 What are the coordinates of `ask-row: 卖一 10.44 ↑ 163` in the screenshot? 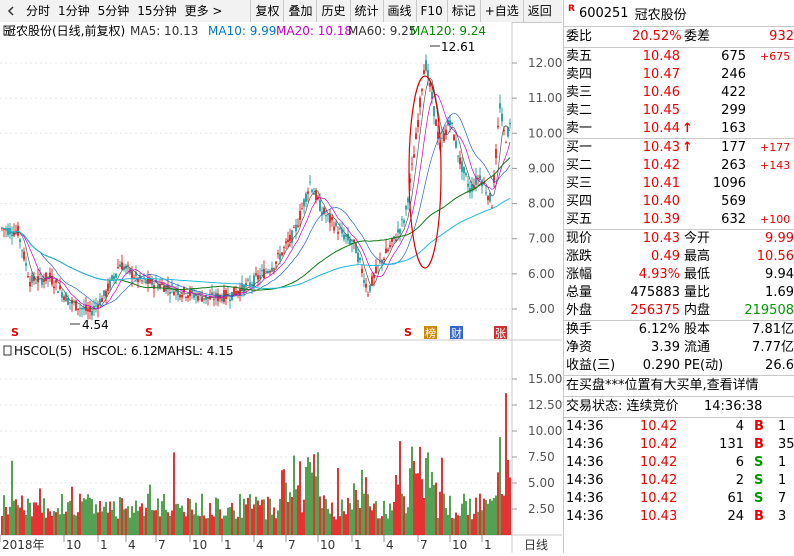 It's located at (679, 129).